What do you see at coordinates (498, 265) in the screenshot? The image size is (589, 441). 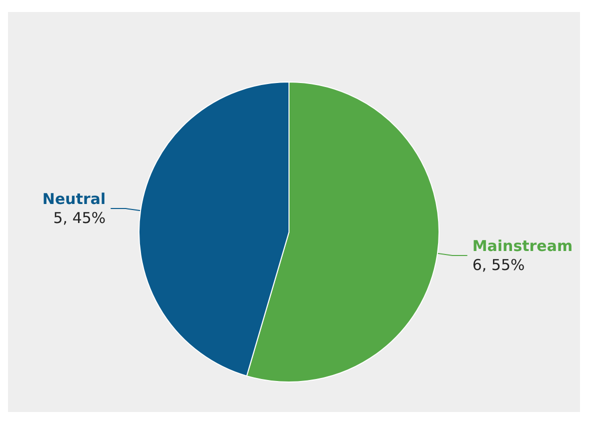 I see `data-label: 6, 55%` at bounding box center [498, 265].